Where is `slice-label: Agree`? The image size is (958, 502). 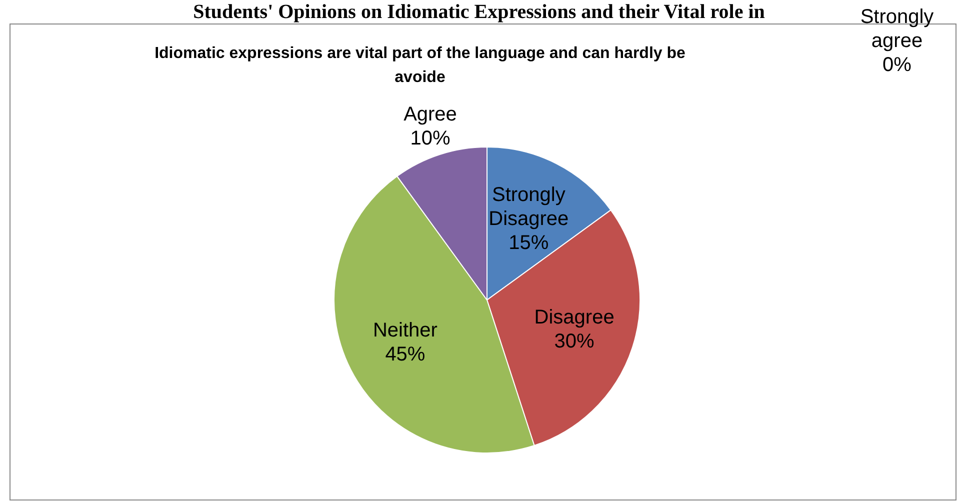
slice-label: Agree is located at coordinates (430, 114).